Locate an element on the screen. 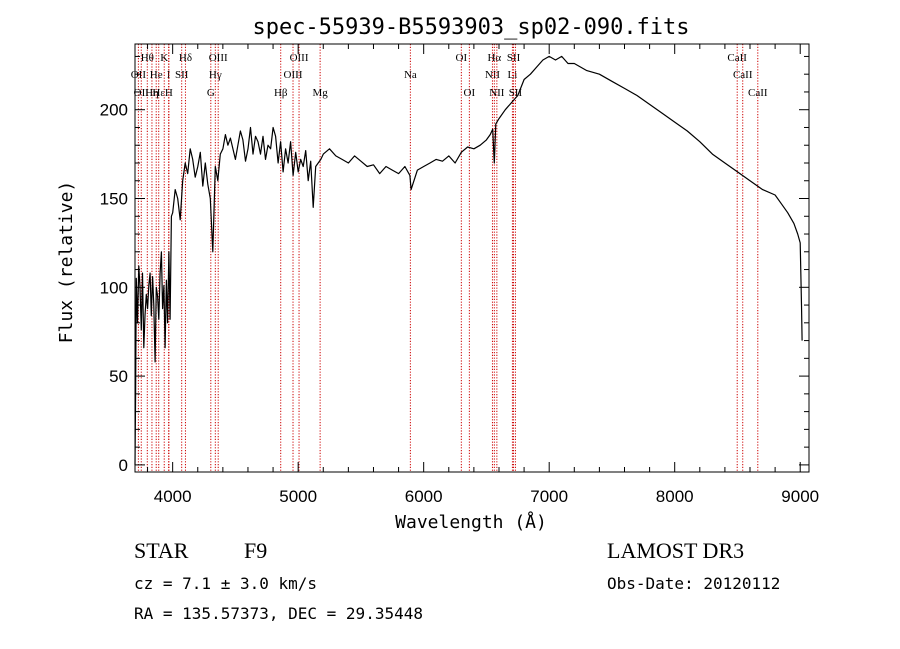 This screenshot has width=900, height=649. survey-name: LAMOST DR3 is located at coordinates (676, 550).